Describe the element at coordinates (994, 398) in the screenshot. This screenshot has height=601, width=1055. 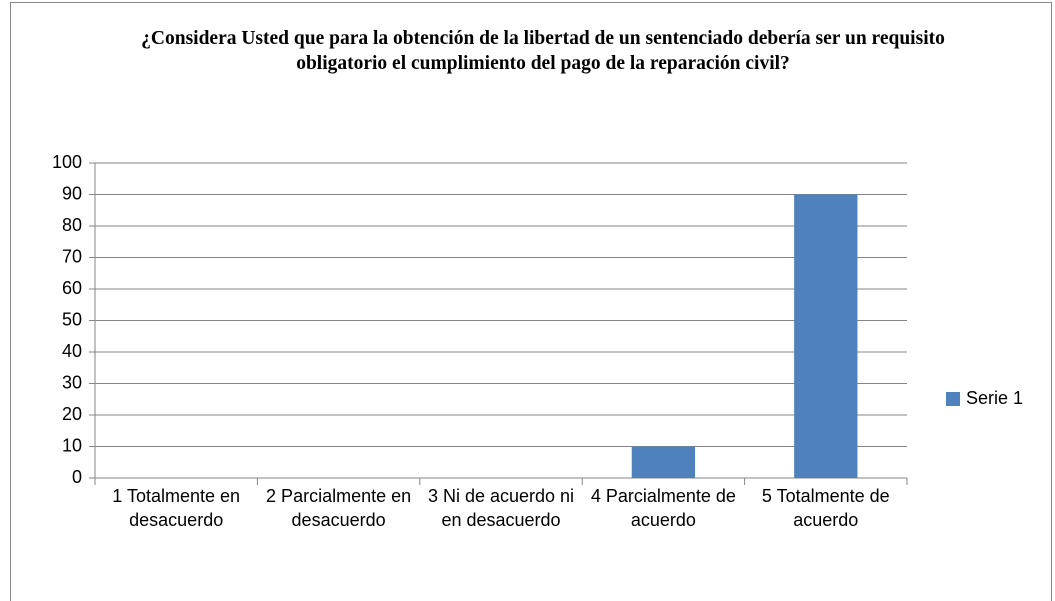
I see `legend-label: Serie 1` at that location.